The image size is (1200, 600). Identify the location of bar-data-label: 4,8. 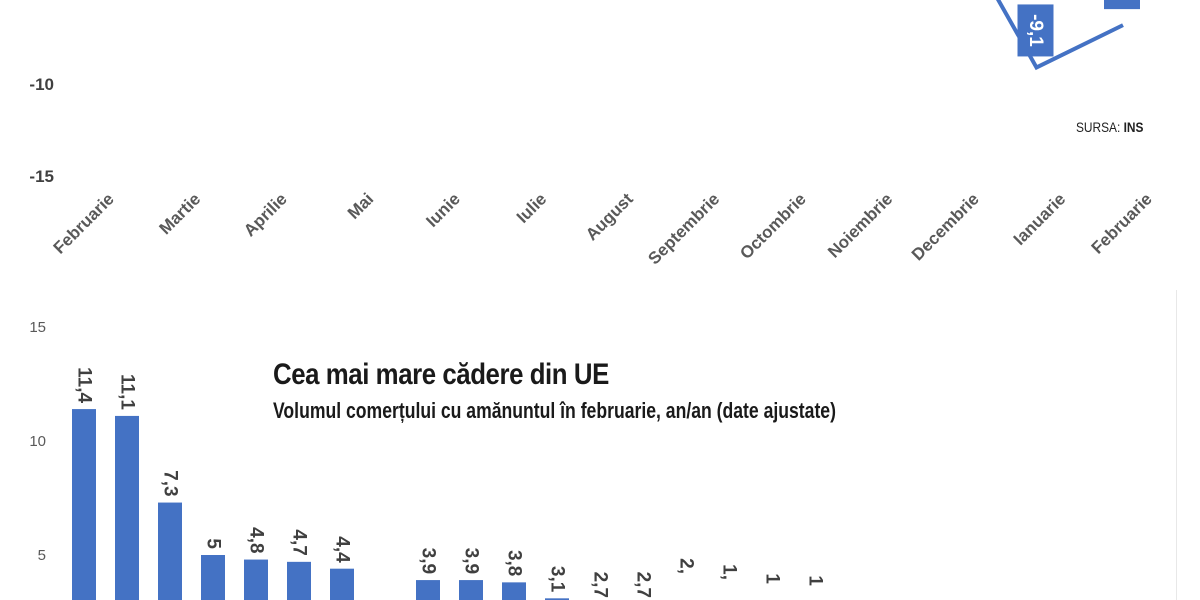
(256, 540).